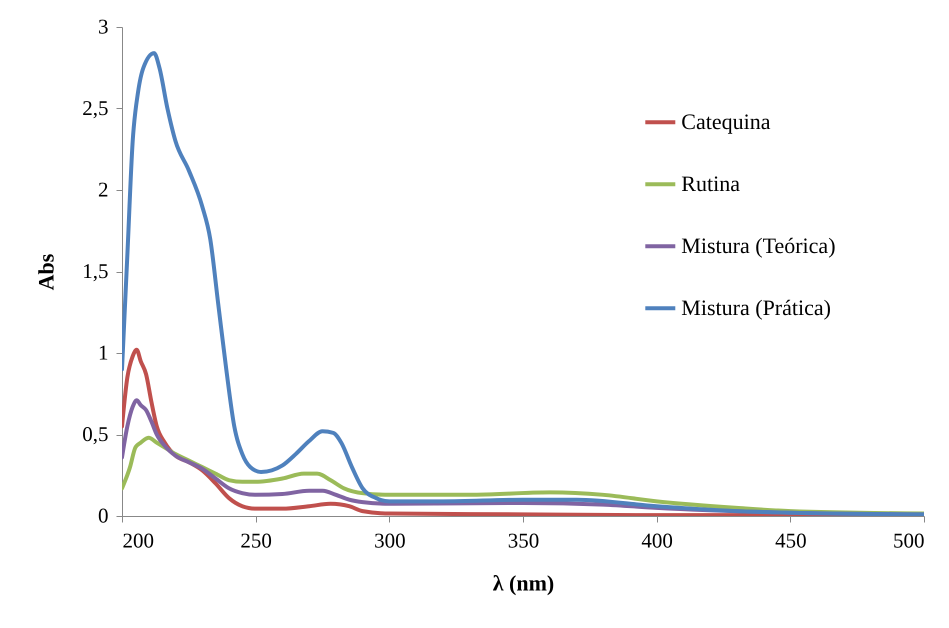 The image size is (949, 628). Describe the element at coordinates (256, 540) in the screenshot. I see `x-tick-label: 250` at that location.